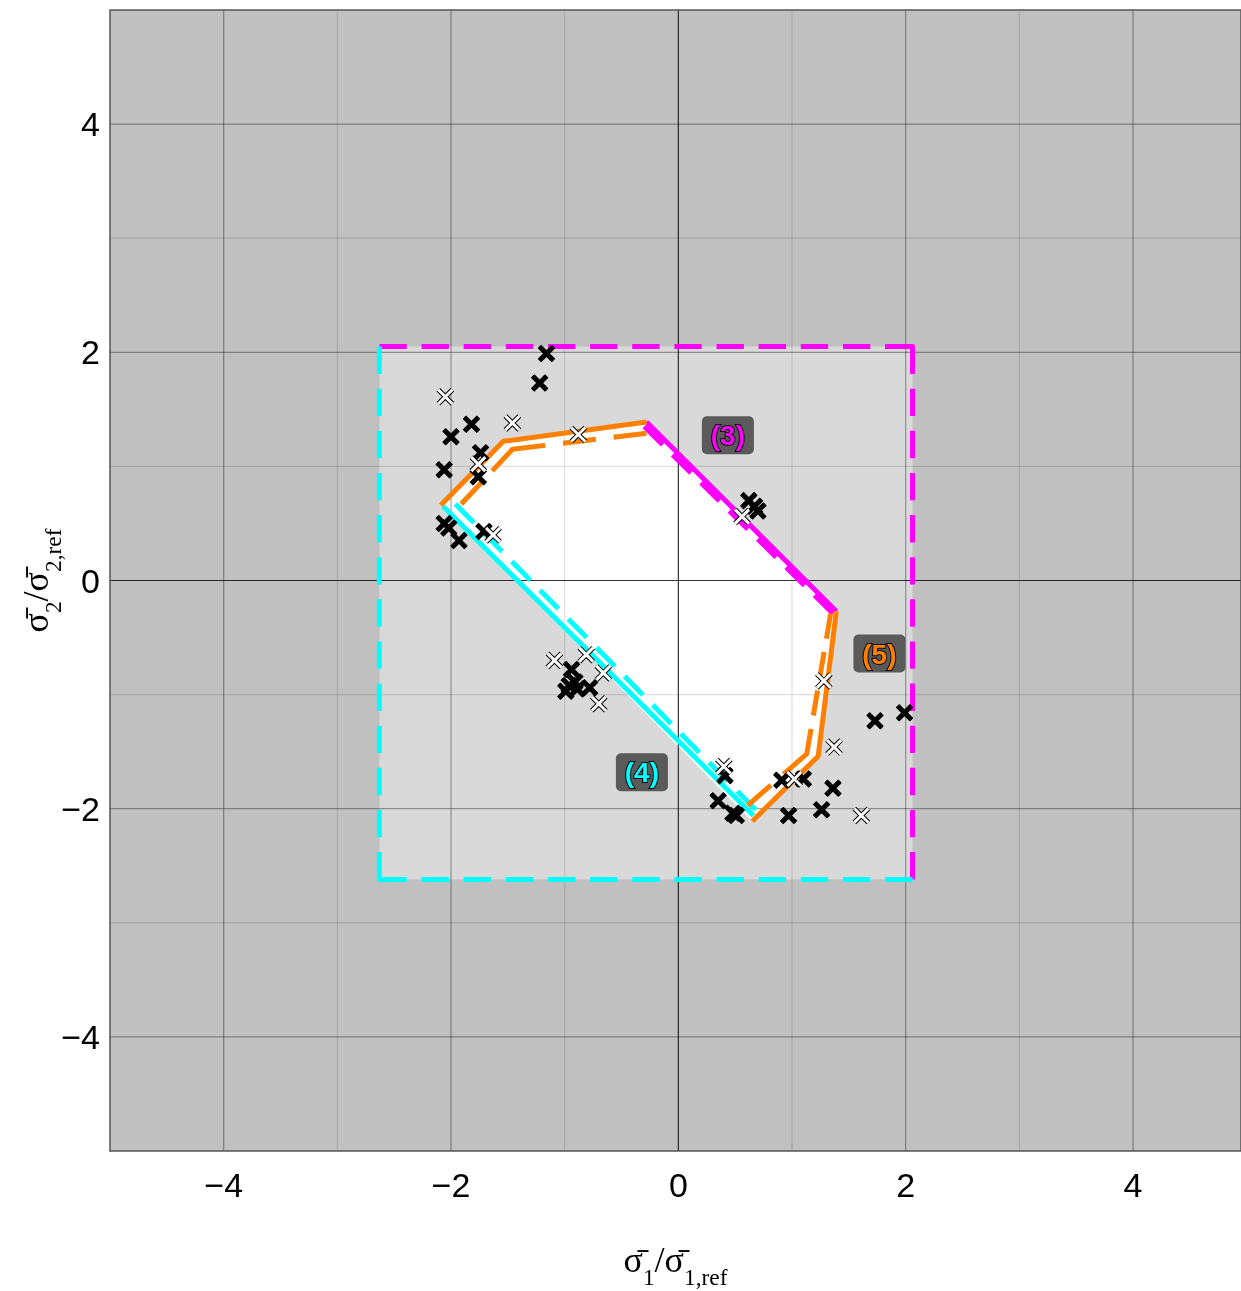 The height and width of the screenshot is (1291, 1241). I want to click on y-tick-label: 4, so click(90, 124).